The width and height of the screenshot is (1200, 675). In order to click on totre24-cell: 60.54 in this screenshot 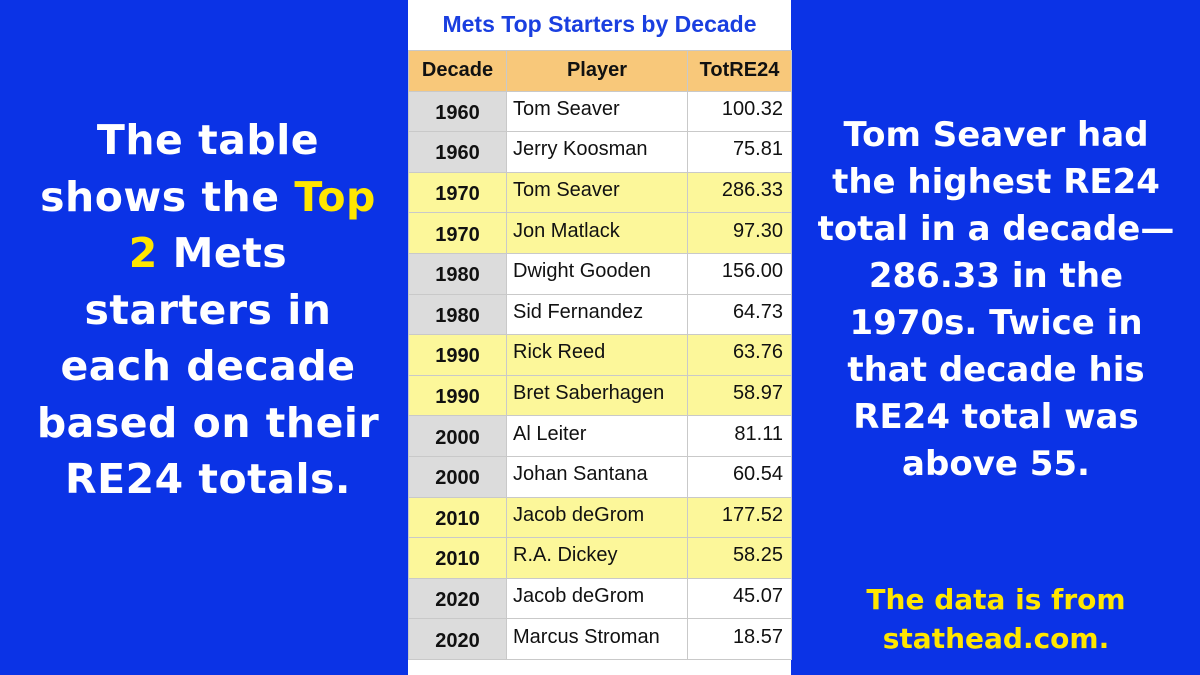, I will do `click(739, 476)`.